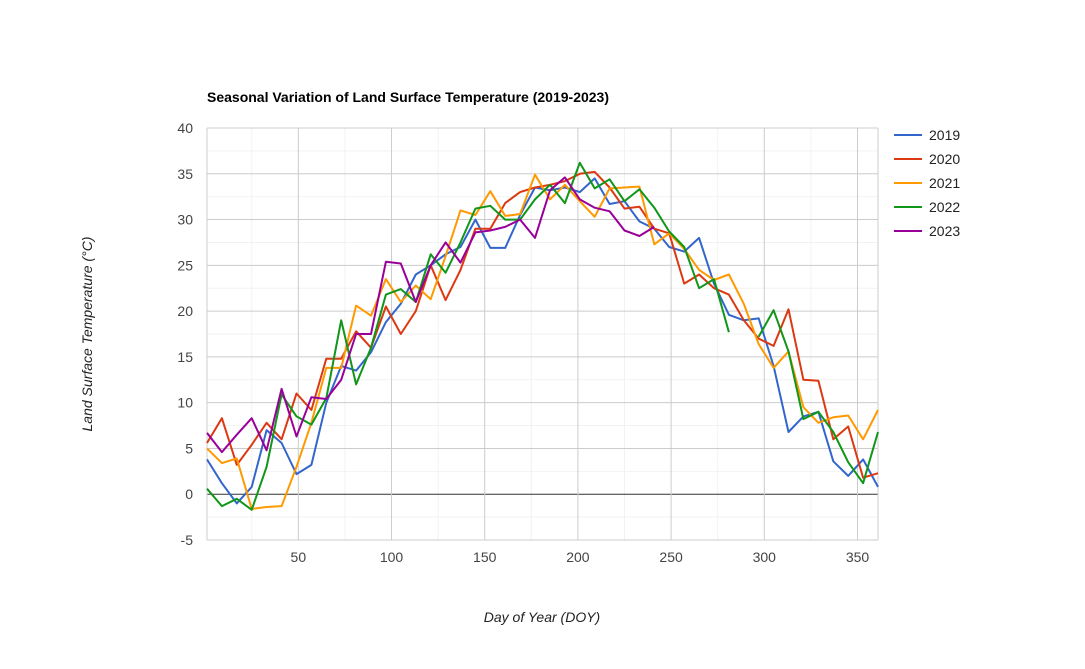 Image resolution: width=1085 pixels, height=669 pixels. Describe the element at coordinates (578, 557) in the screenshot. I see `x-tick-label: 200` at that location.